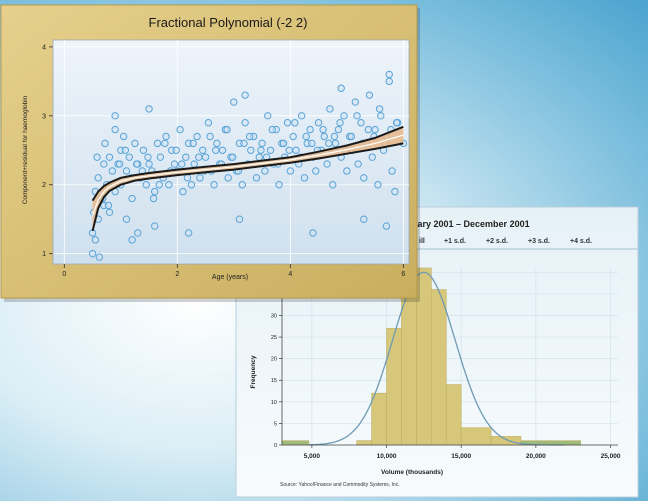 Image resolution: width=648 pixels, height=501 pixels. What do you see at coordinates (230, 277) in the screenshot?
I see `scatter-x-axis-label: Age (years)` at bounding box center [230, 277].